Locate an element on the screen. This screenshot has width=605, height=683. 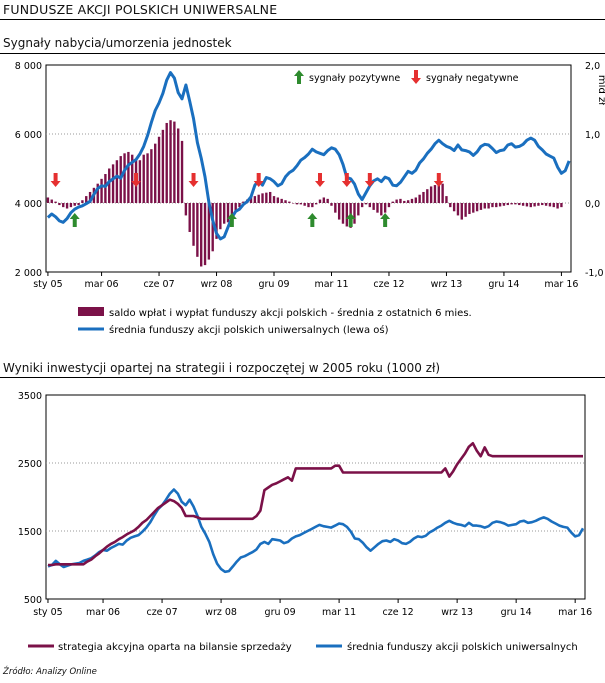
chart2-x-tick: cze 12 is located at coordinates (398, 612).